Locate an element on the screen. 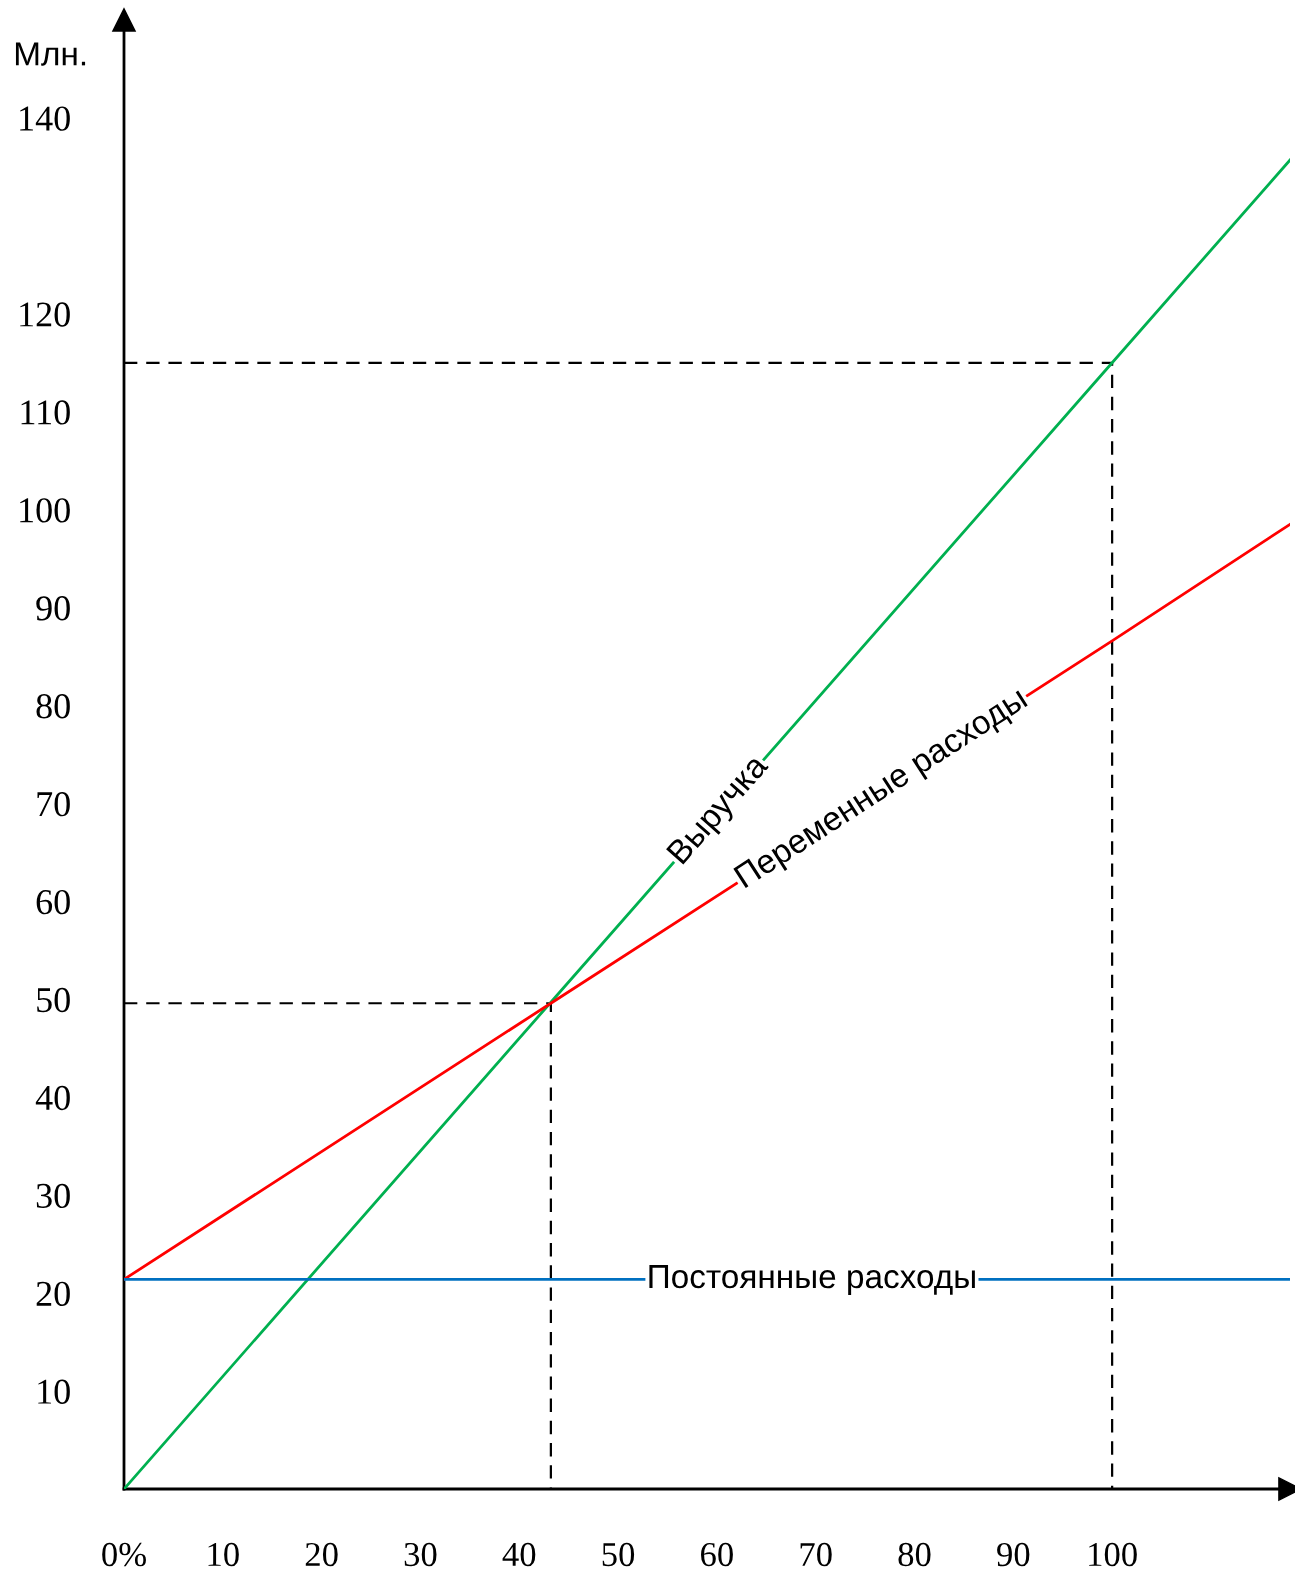 This screenshot has width=1295, height=1584. x-tick-label: 20 is located at coordinates (321, 1554).